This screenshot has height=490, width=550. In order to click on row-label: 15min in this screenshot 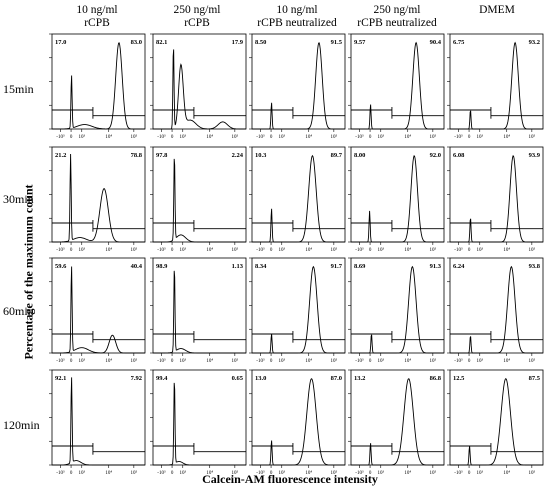, I will do `click(18, 89)`.